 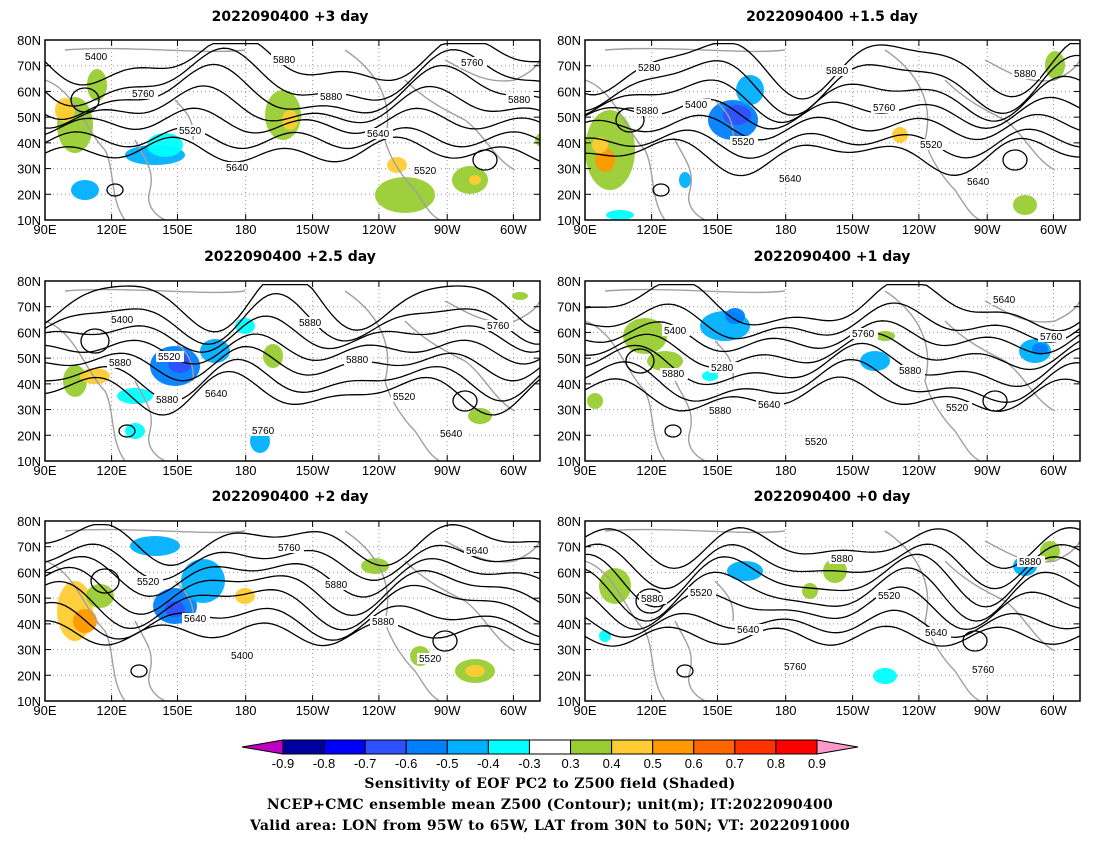 What do you see at coordinates (1051, 337) in the screenshot?
I see `contour-label: 5760` at bounding box center [1051, 337].